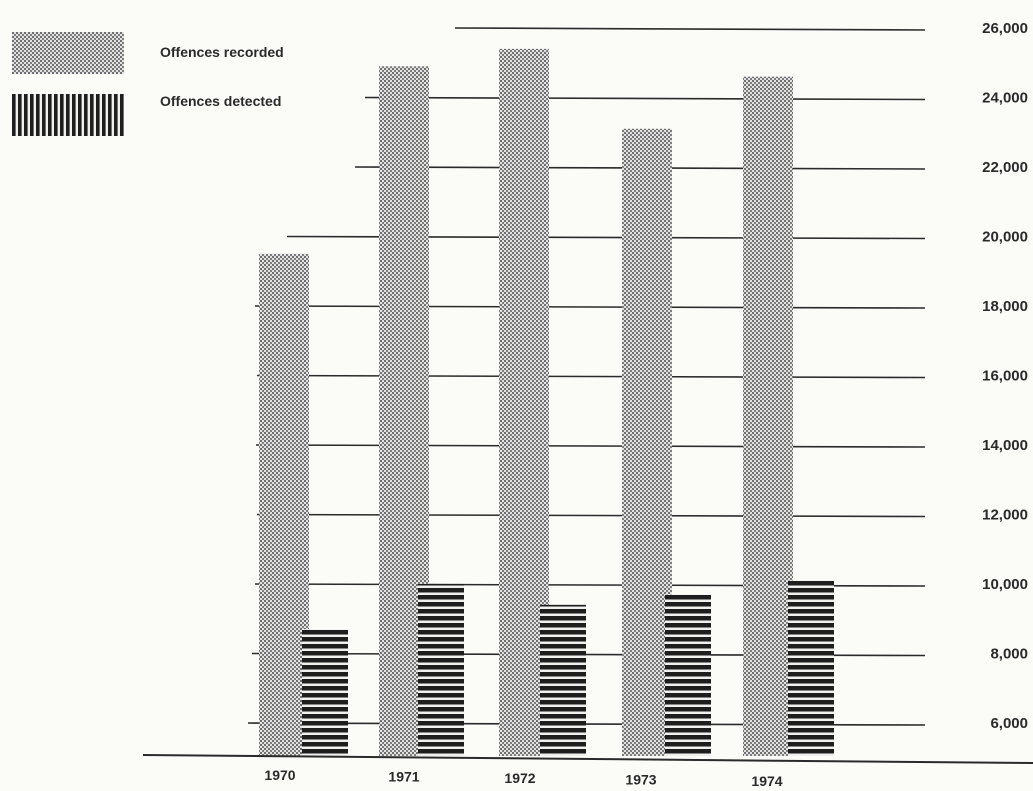 Image resolution: width=1033 pixels, height=791 pixels. What do you see at coordinates (1009, 654) in the screenshot?
I see `y-tick-label: 8,000` at bounding box center [1009, 654].